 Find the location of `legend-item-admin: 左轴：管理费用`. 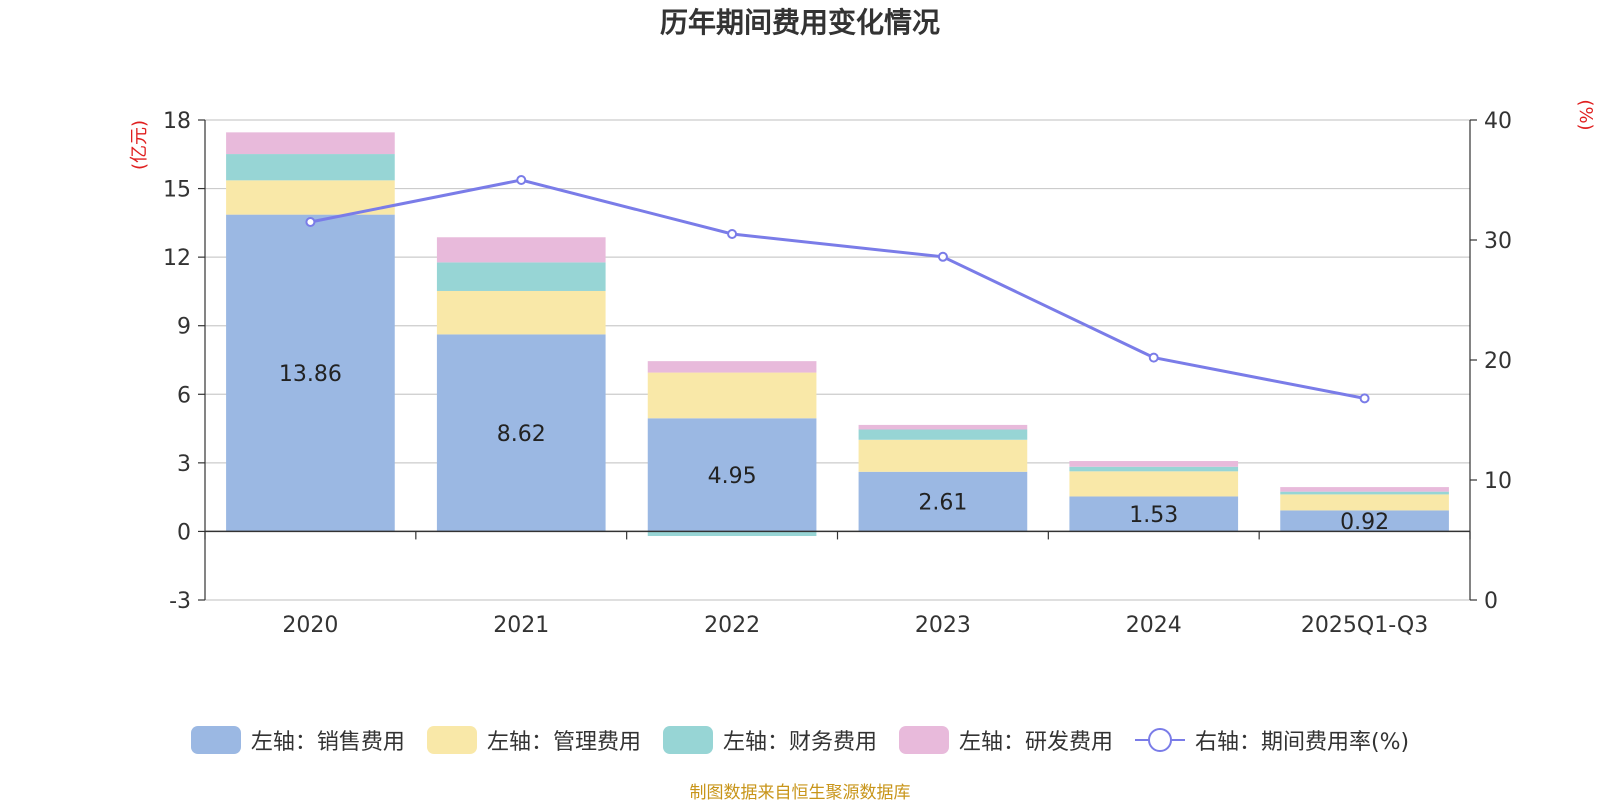

legend-item-admin: 左轴：管理费用 is located at coordinates (533, 740).